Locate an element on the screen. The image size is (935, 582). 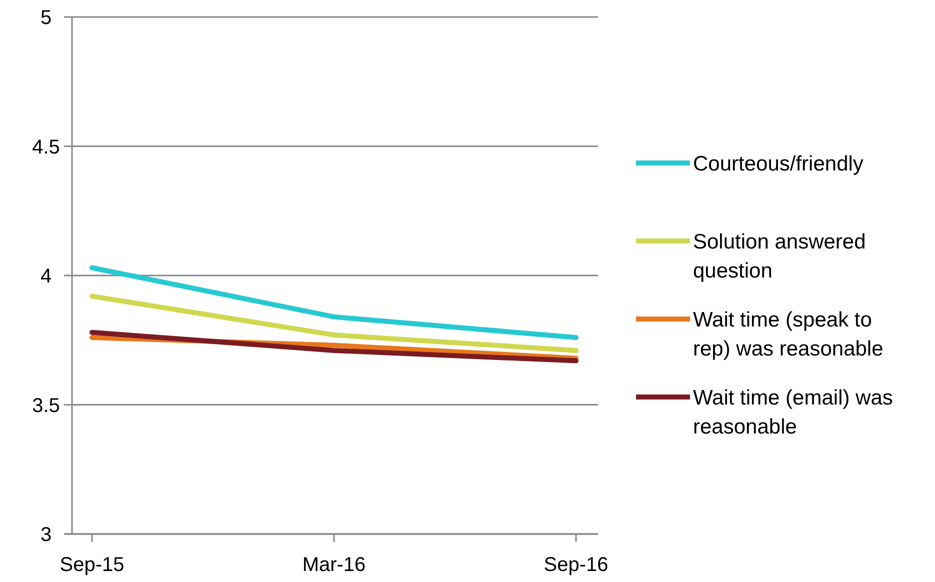
y-tick-label: 4.5 is located at coordinates (46, 147).